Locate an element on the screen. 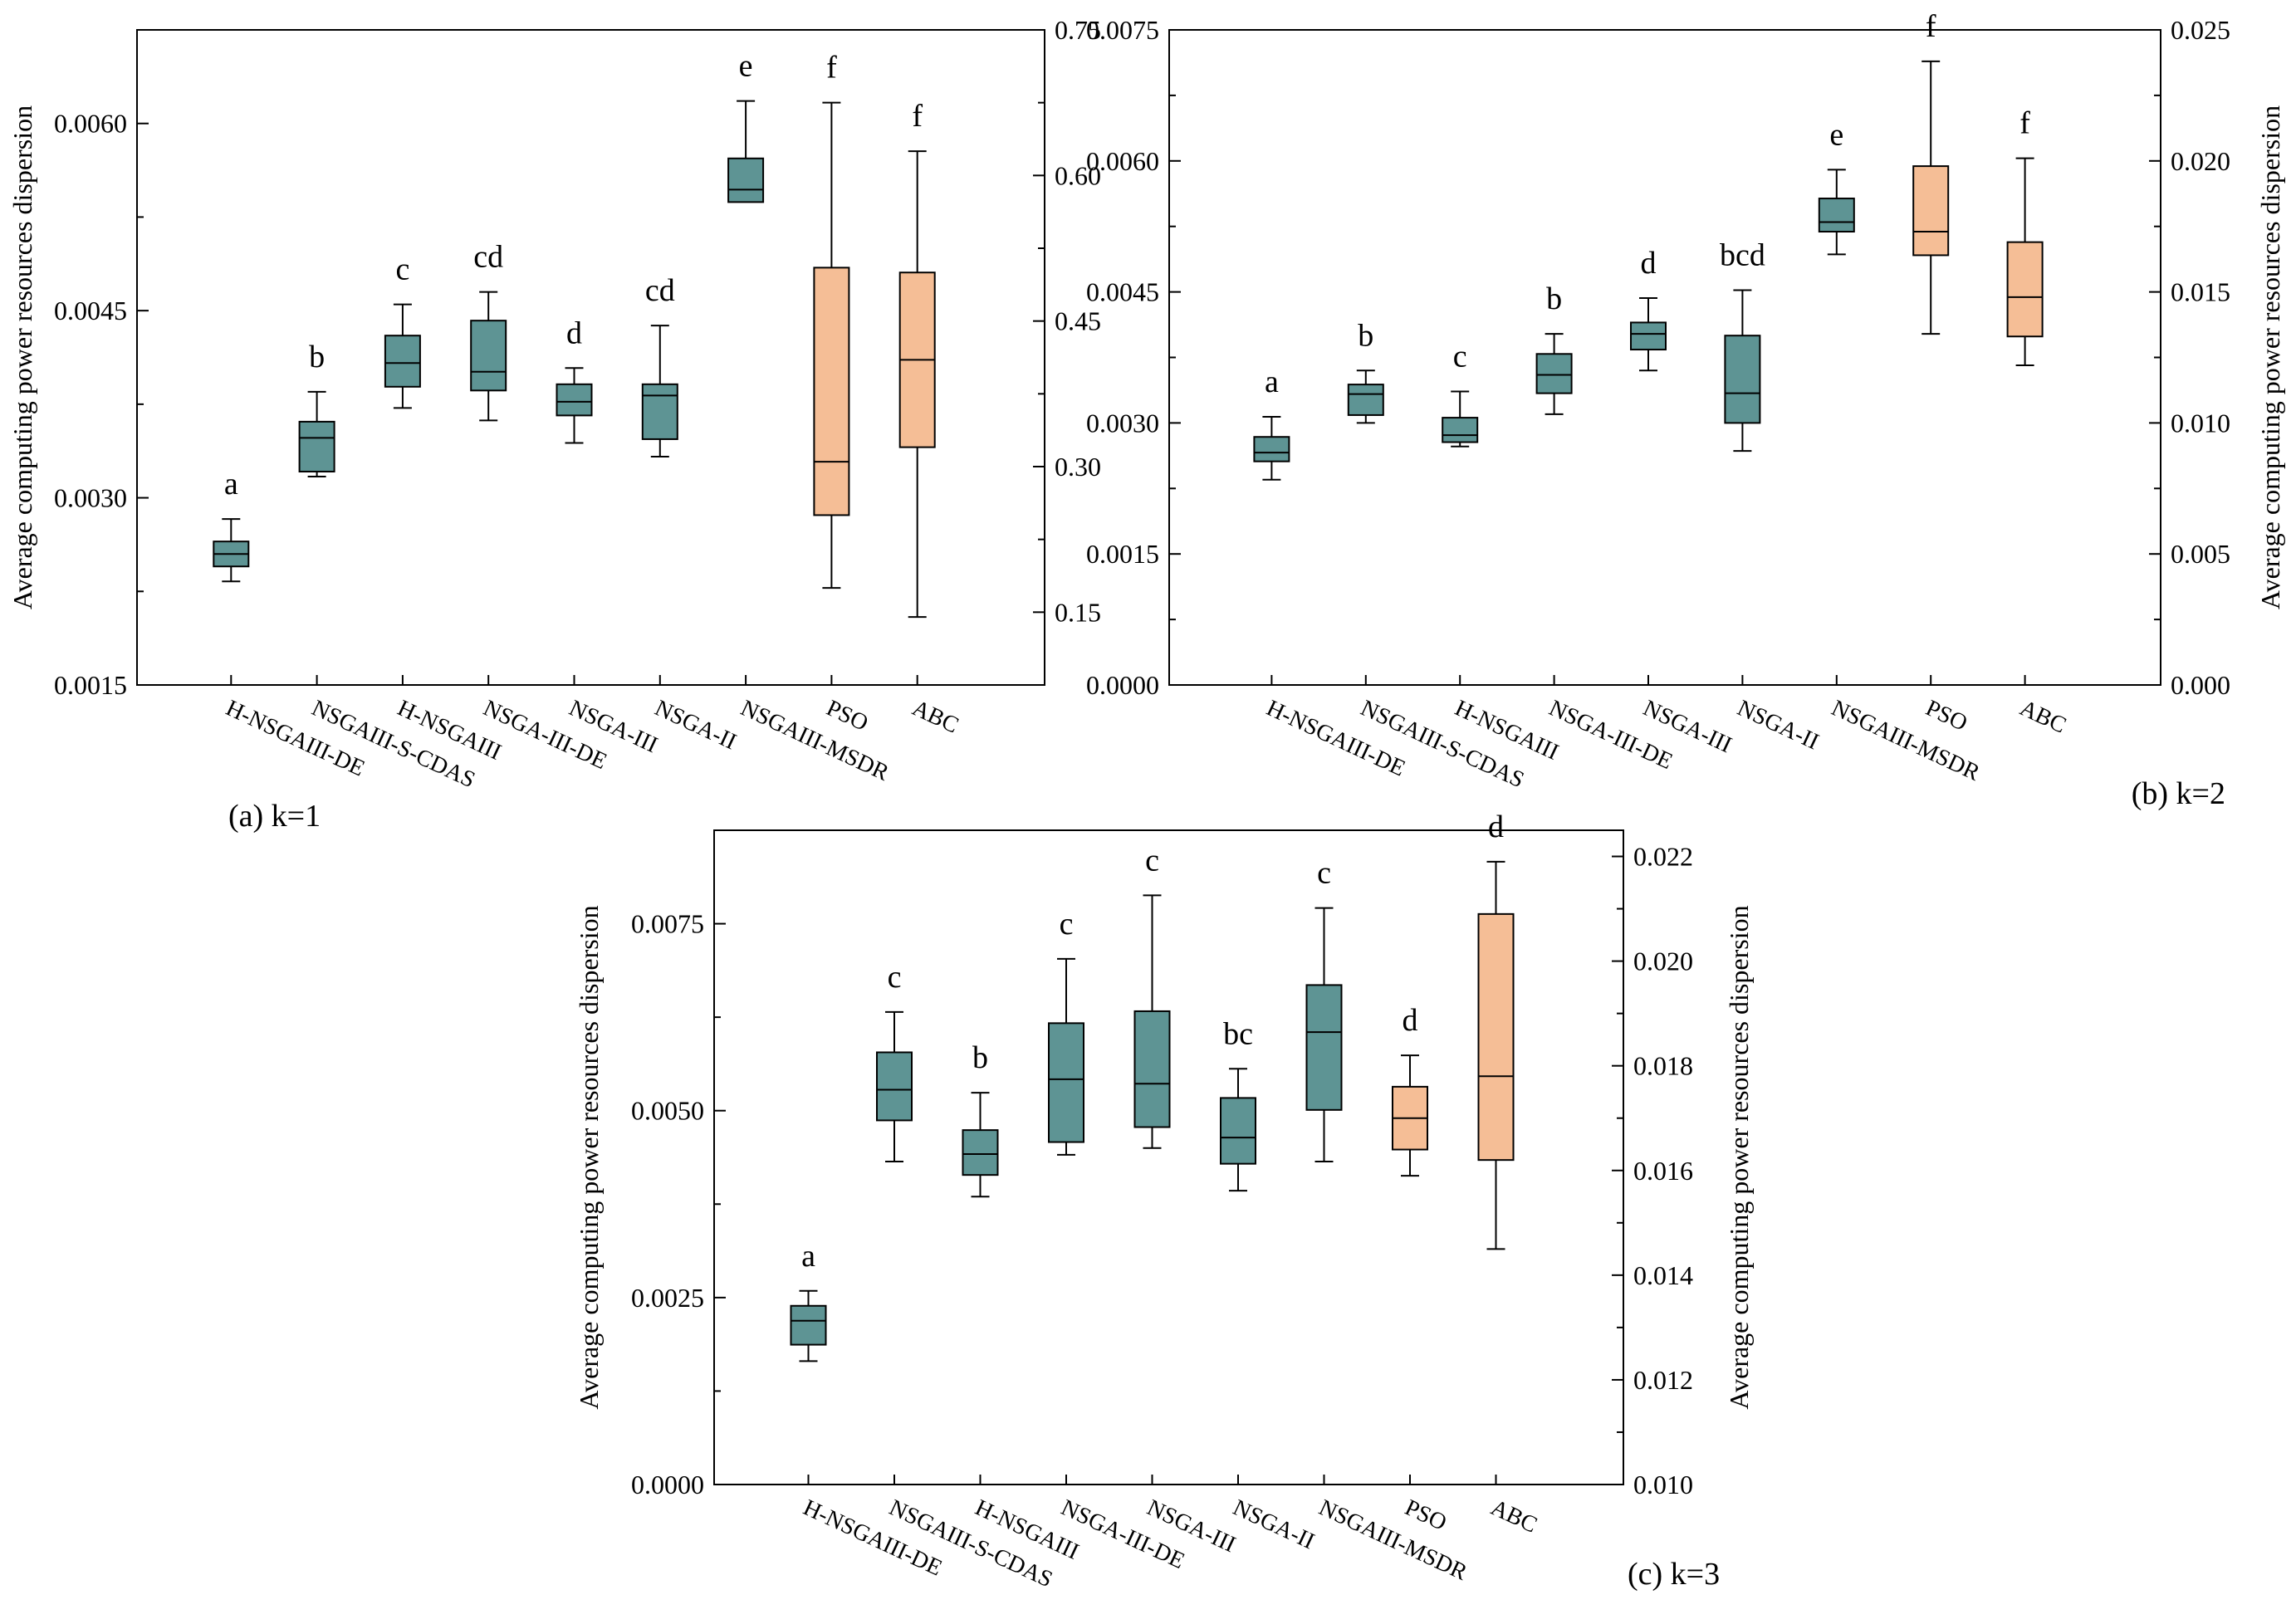 This screenshot has height=1624, width=2296. significance-letter: bc is located at coordinates (1238, 1033).